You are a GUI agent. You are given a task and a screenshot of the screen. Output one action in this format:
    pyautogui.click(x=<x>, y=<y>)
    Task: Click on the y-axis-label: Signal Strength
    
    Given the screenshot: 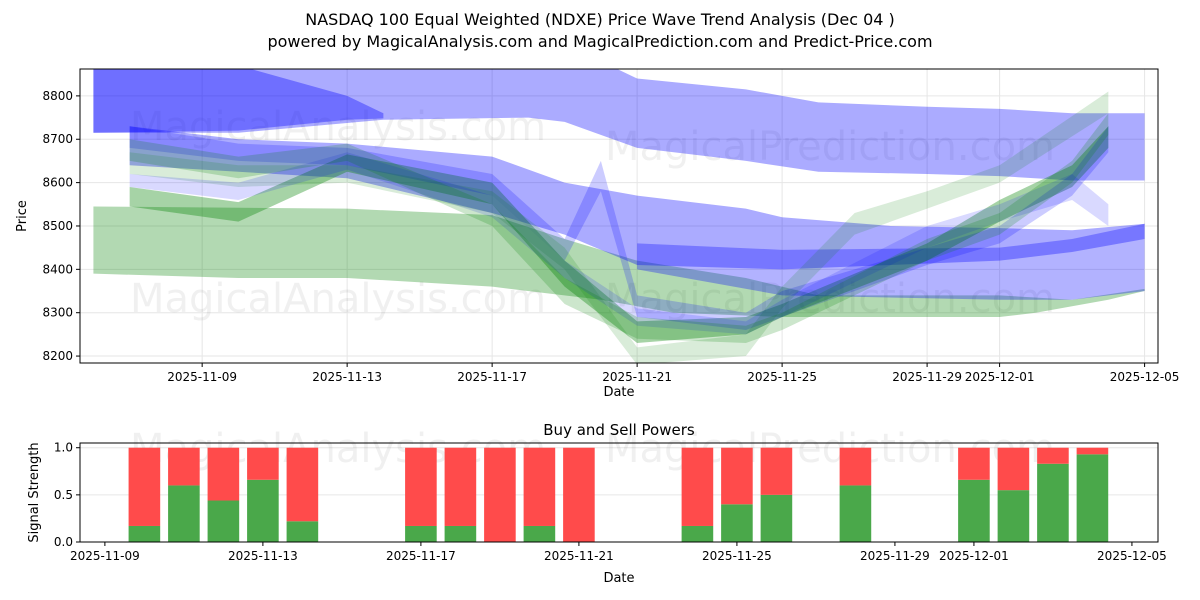 What is the action you would take?
    pyautogui.click(x=34, y=492)
    